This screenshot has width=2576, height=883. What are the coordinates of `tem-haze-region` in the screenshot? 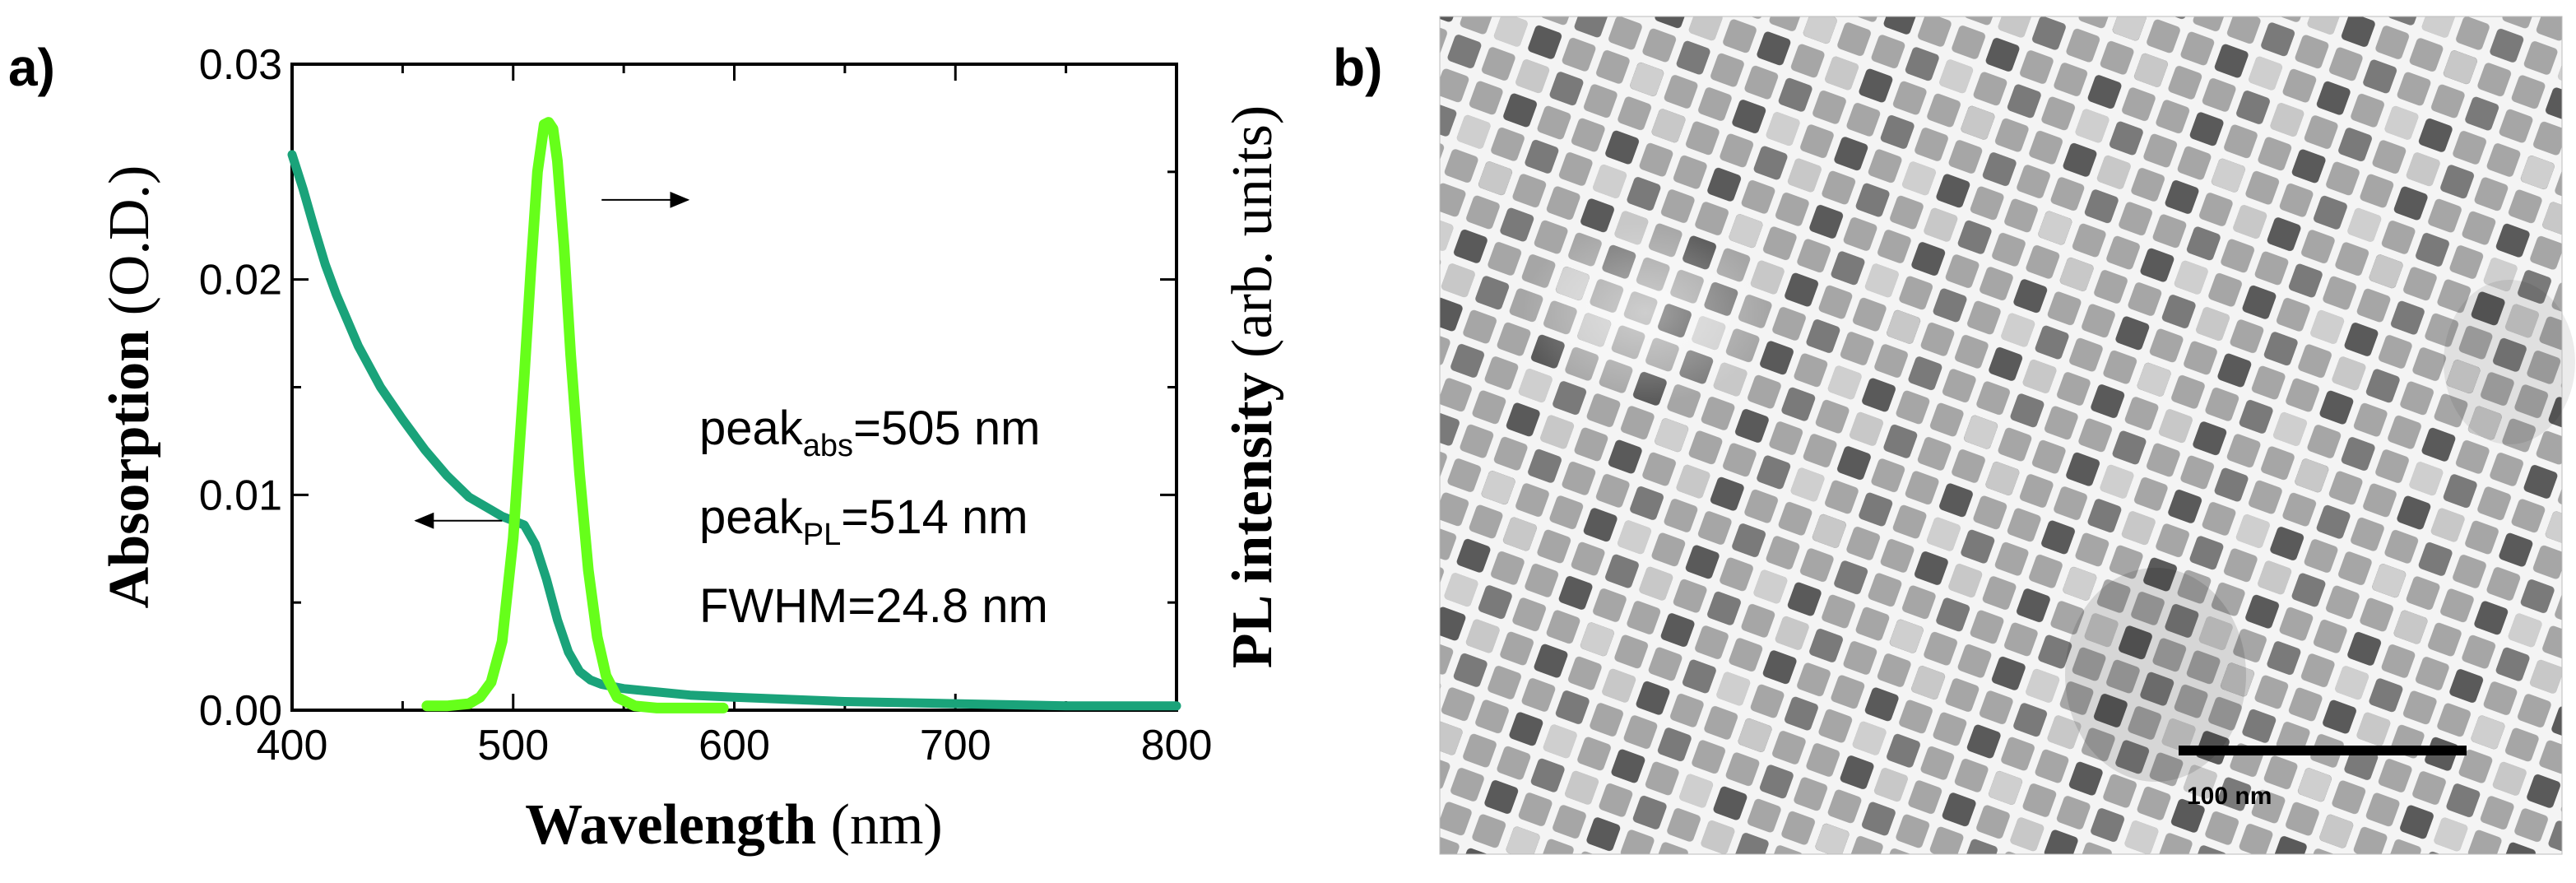 It's located at (1645, 312).